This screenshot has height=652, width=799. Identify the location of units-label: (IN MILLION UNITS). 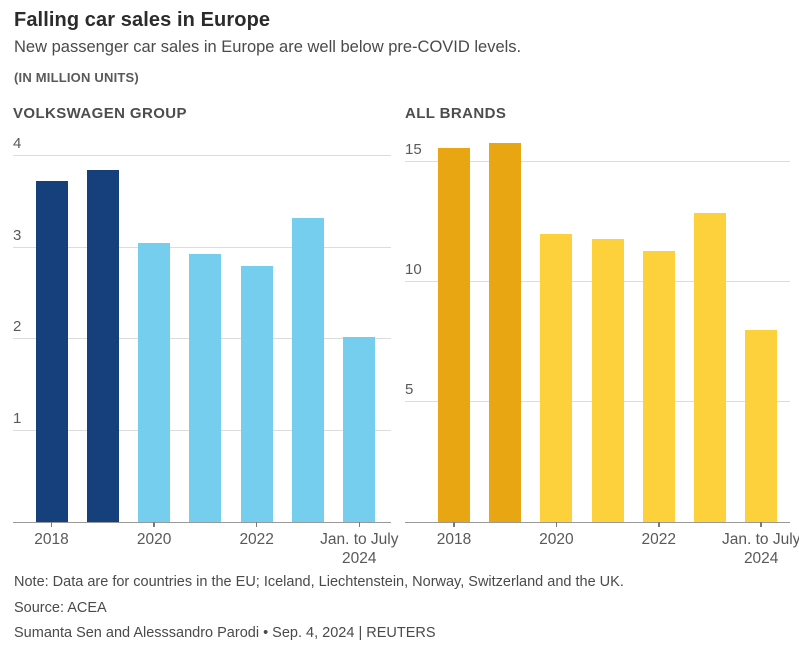
(76, 77).